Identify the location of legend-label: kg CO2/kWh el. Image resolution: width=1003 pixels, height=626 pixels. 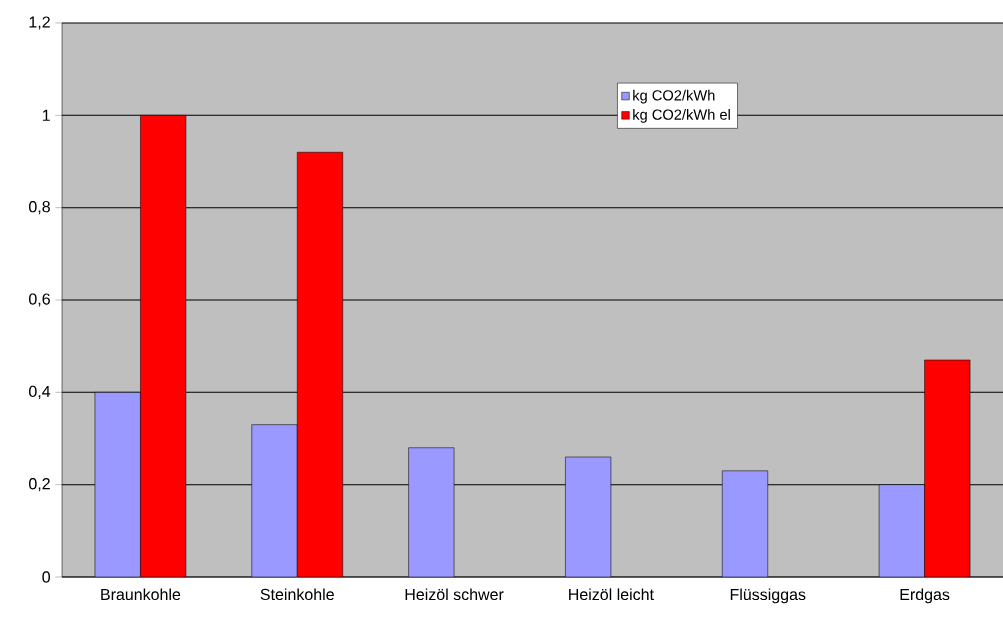
(681, 116).